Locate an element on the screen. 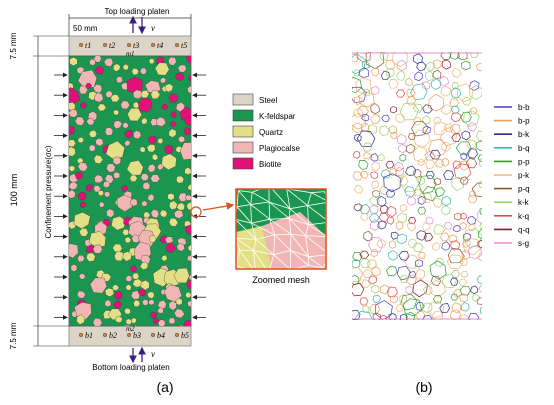  platen-marker-label: t4 is located at coordinates (160, 45).